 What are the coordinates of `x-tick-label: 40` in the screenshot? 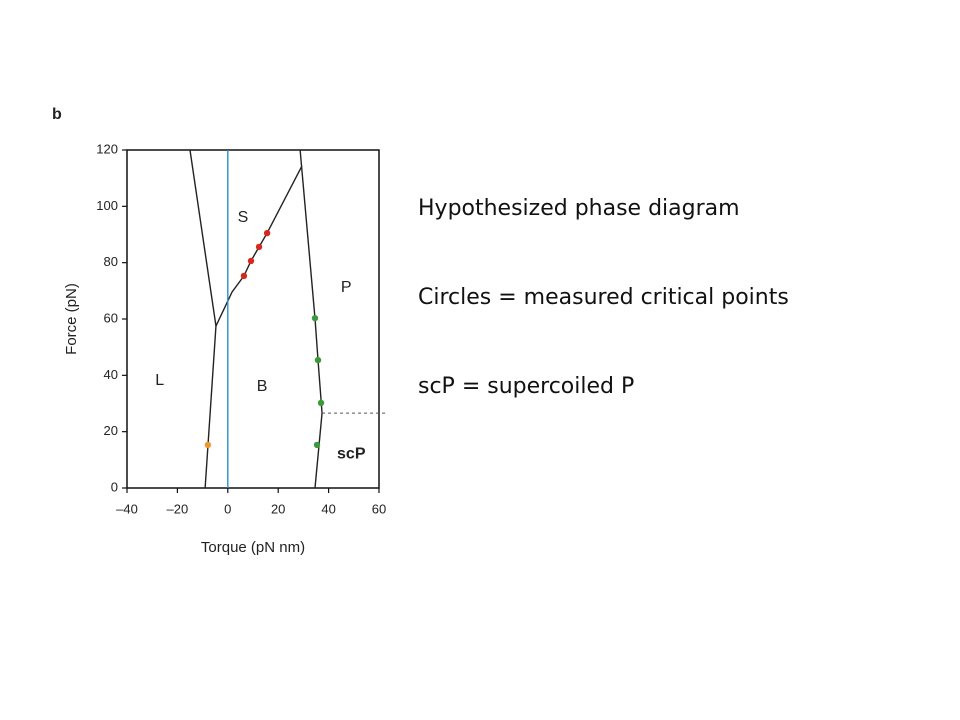 It's located at (328, 508).